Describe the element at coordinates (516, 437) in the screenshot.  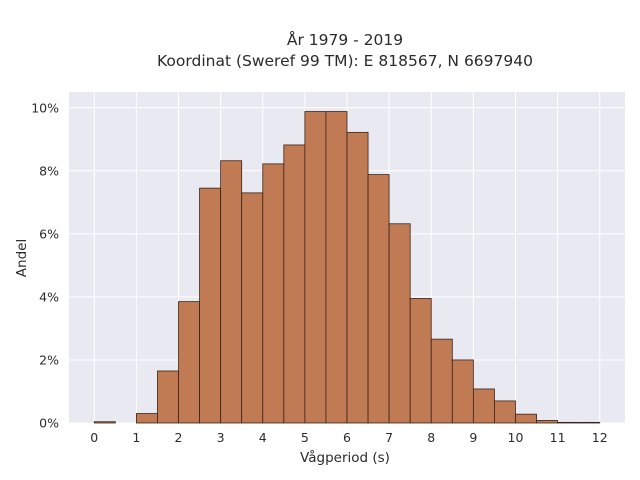
I see `x-tick-label: 10` at that location.